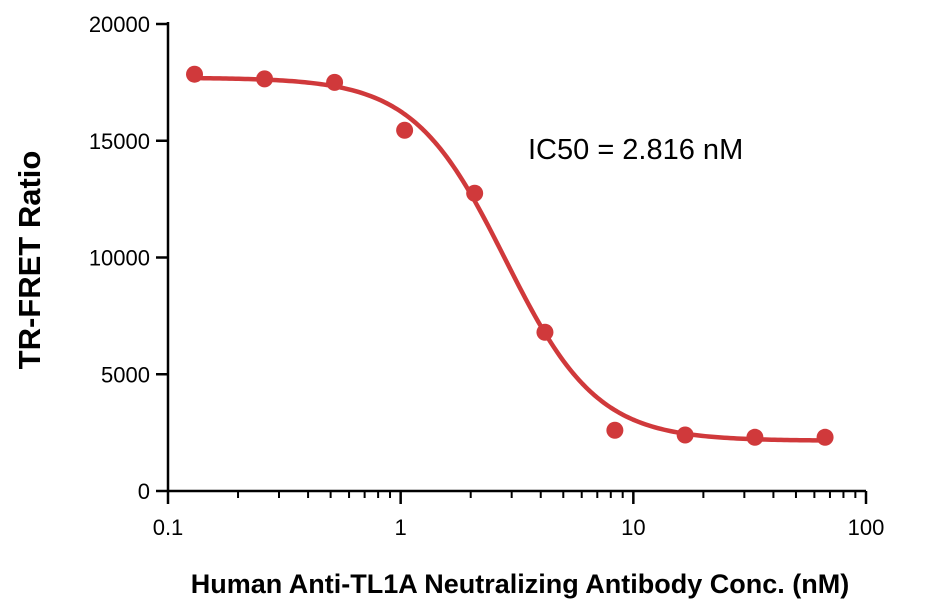 The height and width of the screenshot is (610, 944). Describe the element at coordinates (866, 527) in the screenshot. I see `x-tick-label: 100` at that location.